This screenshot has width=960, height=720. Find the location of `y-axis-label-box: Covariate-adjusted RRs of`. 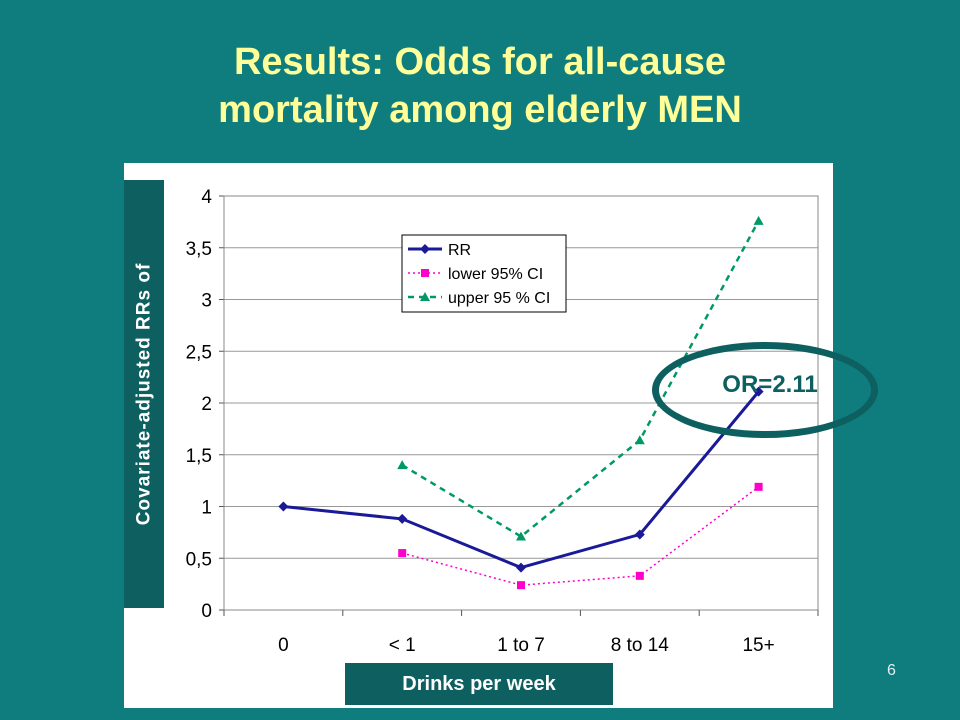

y-axis-label-box: Covariate-adjusted RRs of is located at coordinates (144, 394).